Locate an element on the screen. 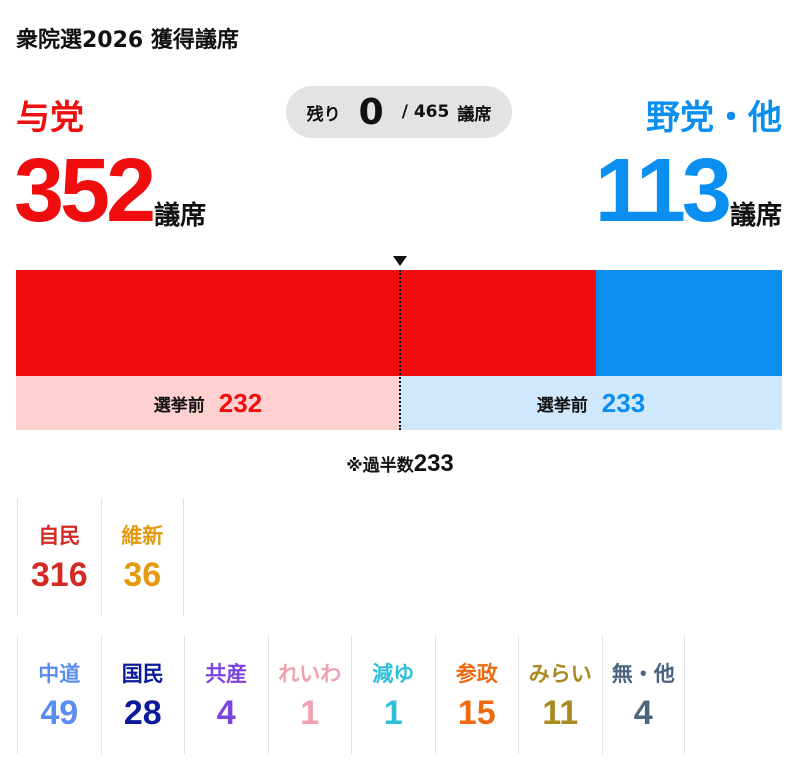 The height and width of the screenshot is (769, 800). party-row-ruling: 自民 316 維新 36 is located at coordinates (100, 557).